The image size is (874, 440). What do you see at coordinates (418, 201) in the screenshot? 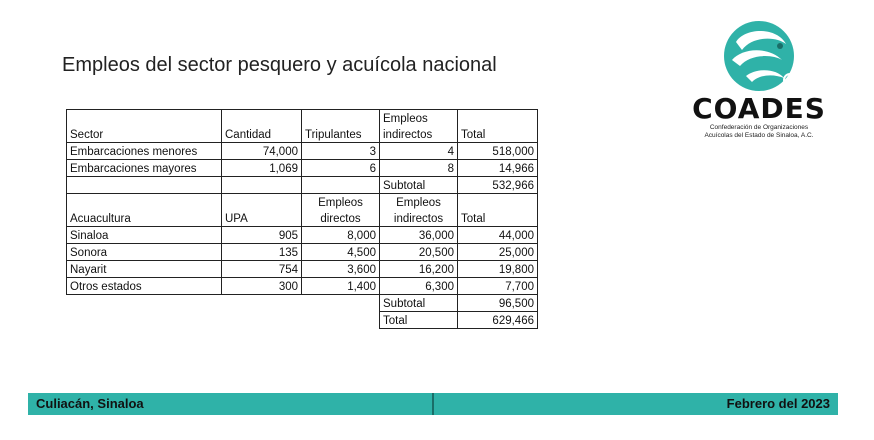
I see `header-empleos-indirectos: Empleos` at bounding box center [418, 201].